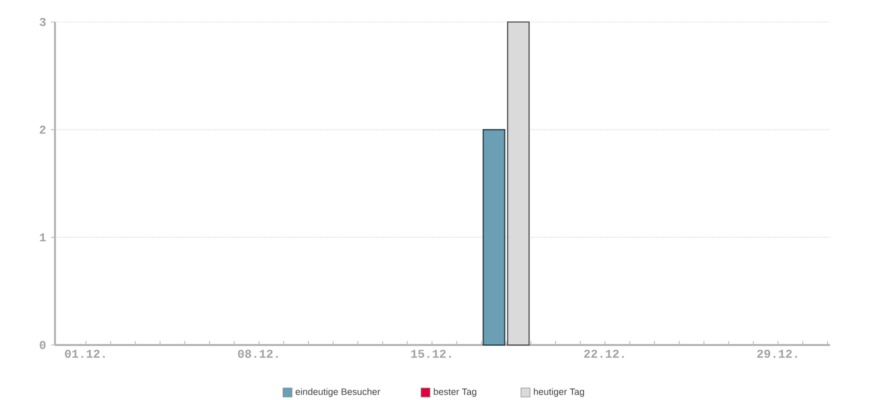  What do you see at coordinates (338, 392) in the screenshot?
I see `legend-label: eindeutige Besucher` at bounding box center [338, 392].